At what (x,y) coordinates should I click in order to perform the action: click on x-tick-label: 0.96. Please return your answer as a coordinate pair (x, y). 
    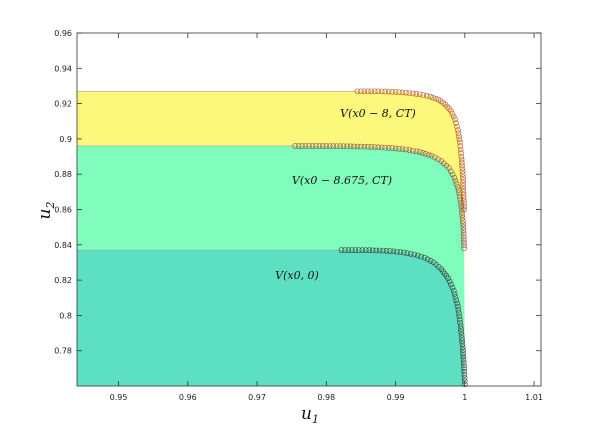
    Looking at the image, I should click on (188, 397).